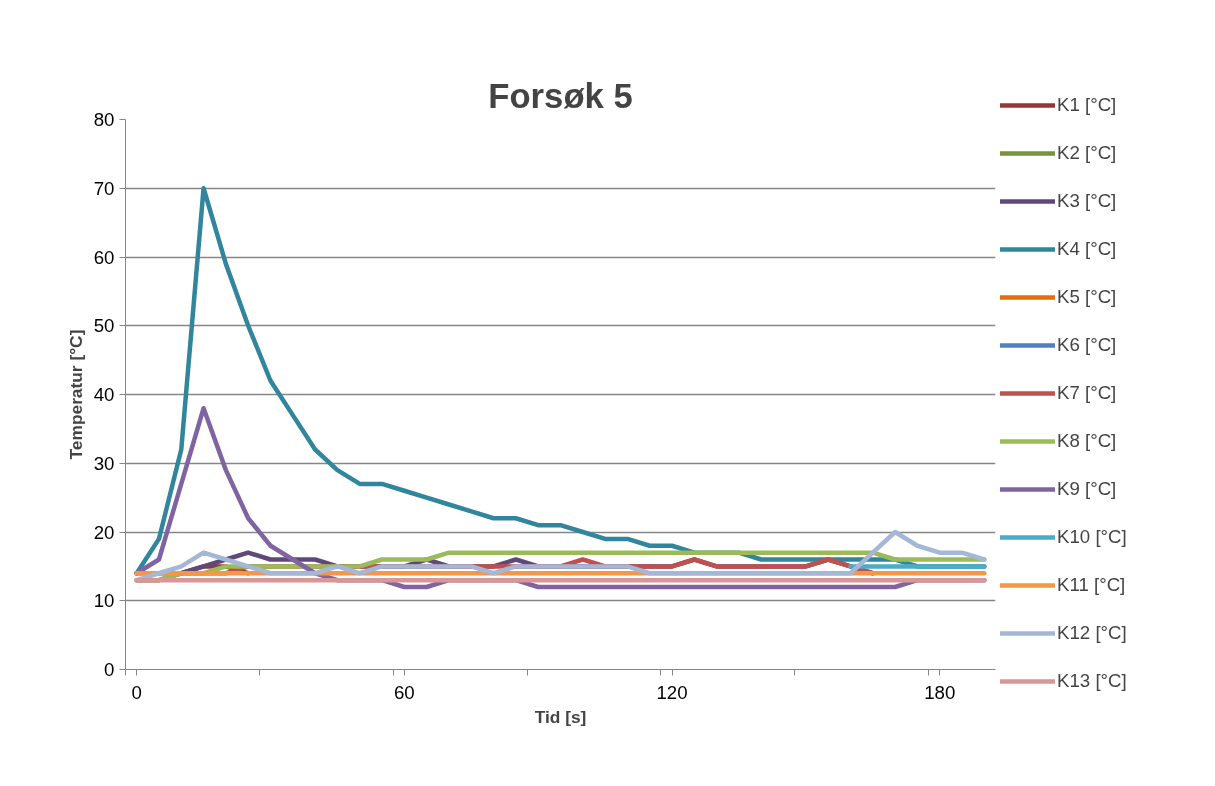 This screenshot has width=1215, height=786. I want to click on y-tick-label: 80, so click(104, 119).